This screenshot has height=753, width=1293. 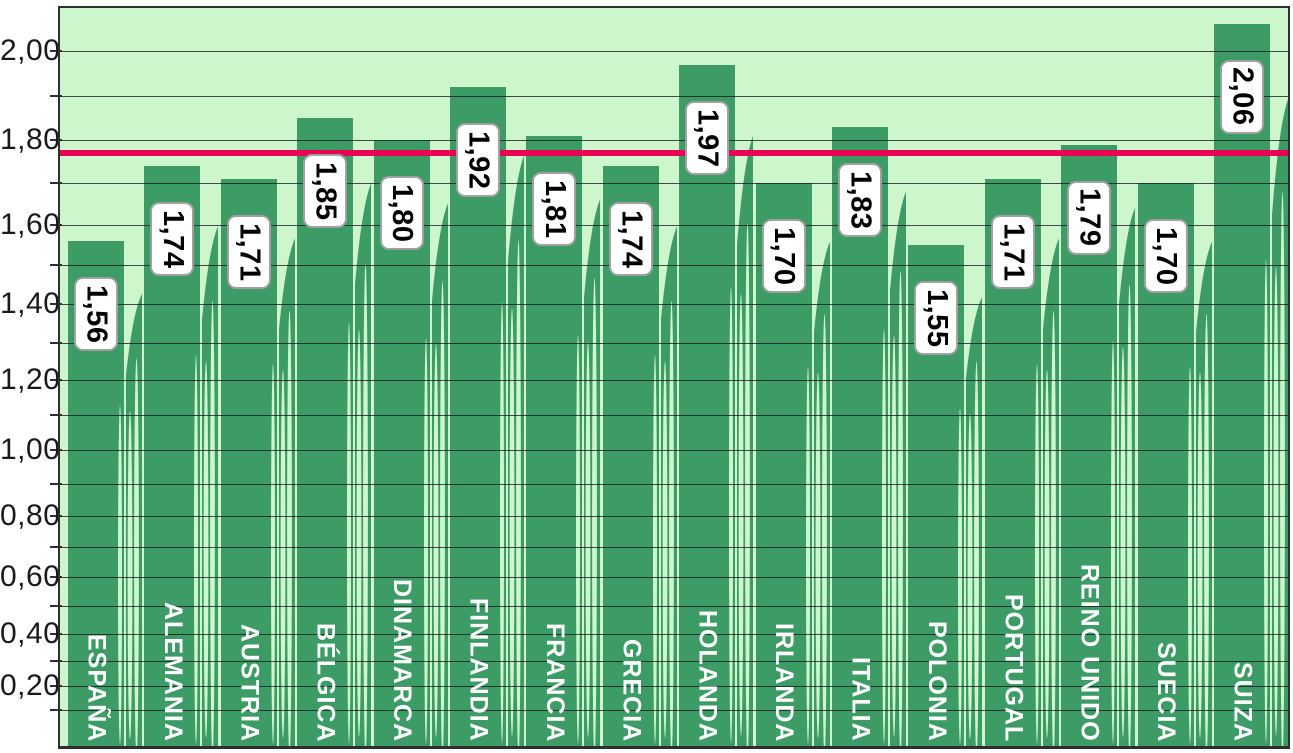 I want to click on gridline-1.5, so click(x=674, y=265).